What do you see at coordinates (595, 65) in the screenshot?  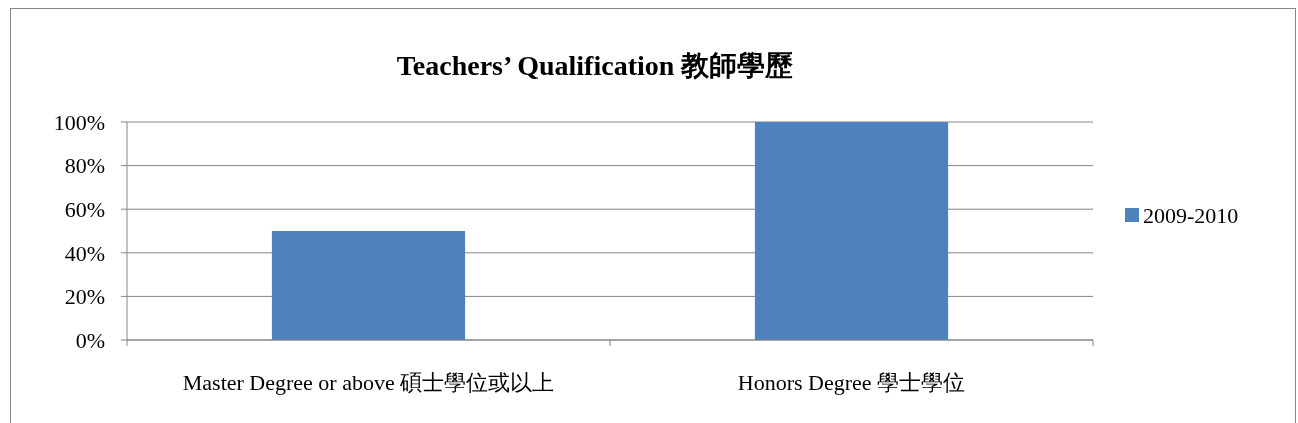 I see `chart-title: Teachers’ Qualification 教師學歷` at bounding box center [595, 65].